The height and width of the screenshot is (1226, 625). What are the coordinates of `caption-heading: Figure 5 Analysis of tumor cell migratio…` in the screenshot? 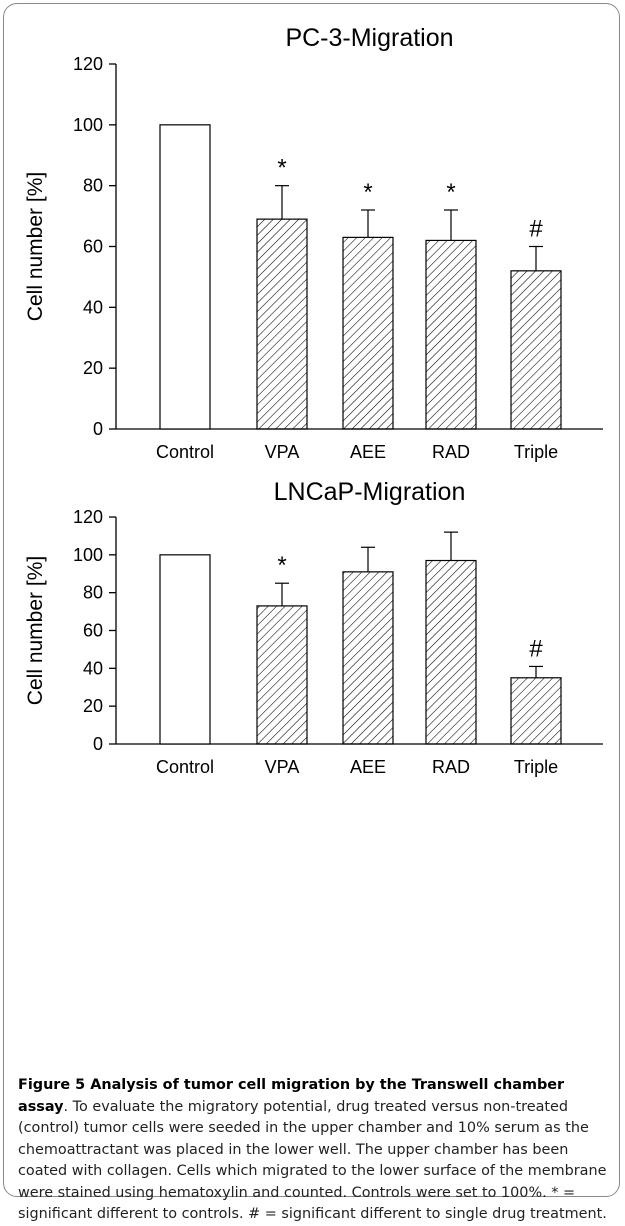 It's located at (291, 1096).